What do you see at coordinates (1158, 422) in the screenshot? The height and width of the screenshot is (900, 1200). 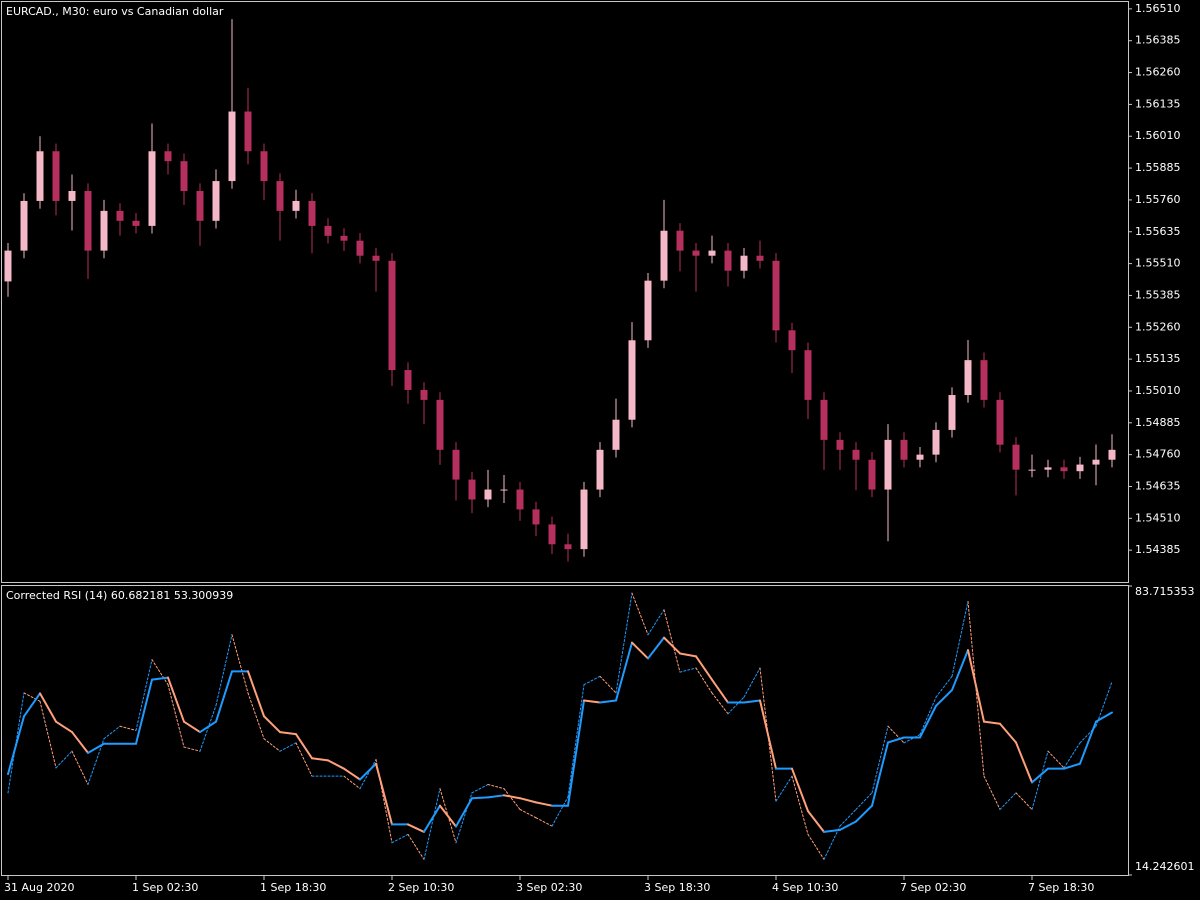 I see `y-tick-label: 1.54885` at bounding box center [1158, 422].